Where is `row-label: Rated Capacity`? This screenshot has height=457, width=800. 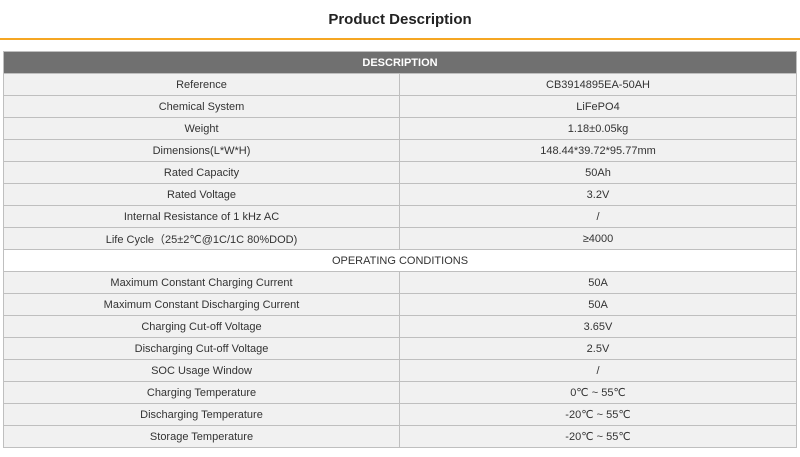
row-label: Rated Capacity is located at coordinates (201, 172).